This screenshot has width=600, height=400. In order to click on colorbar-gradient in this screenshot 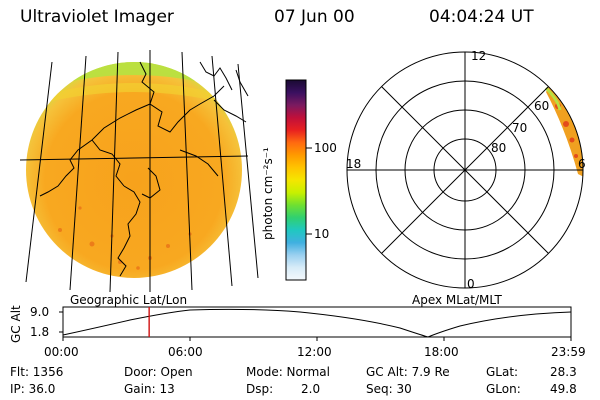, I will do `click(296, 180)`.